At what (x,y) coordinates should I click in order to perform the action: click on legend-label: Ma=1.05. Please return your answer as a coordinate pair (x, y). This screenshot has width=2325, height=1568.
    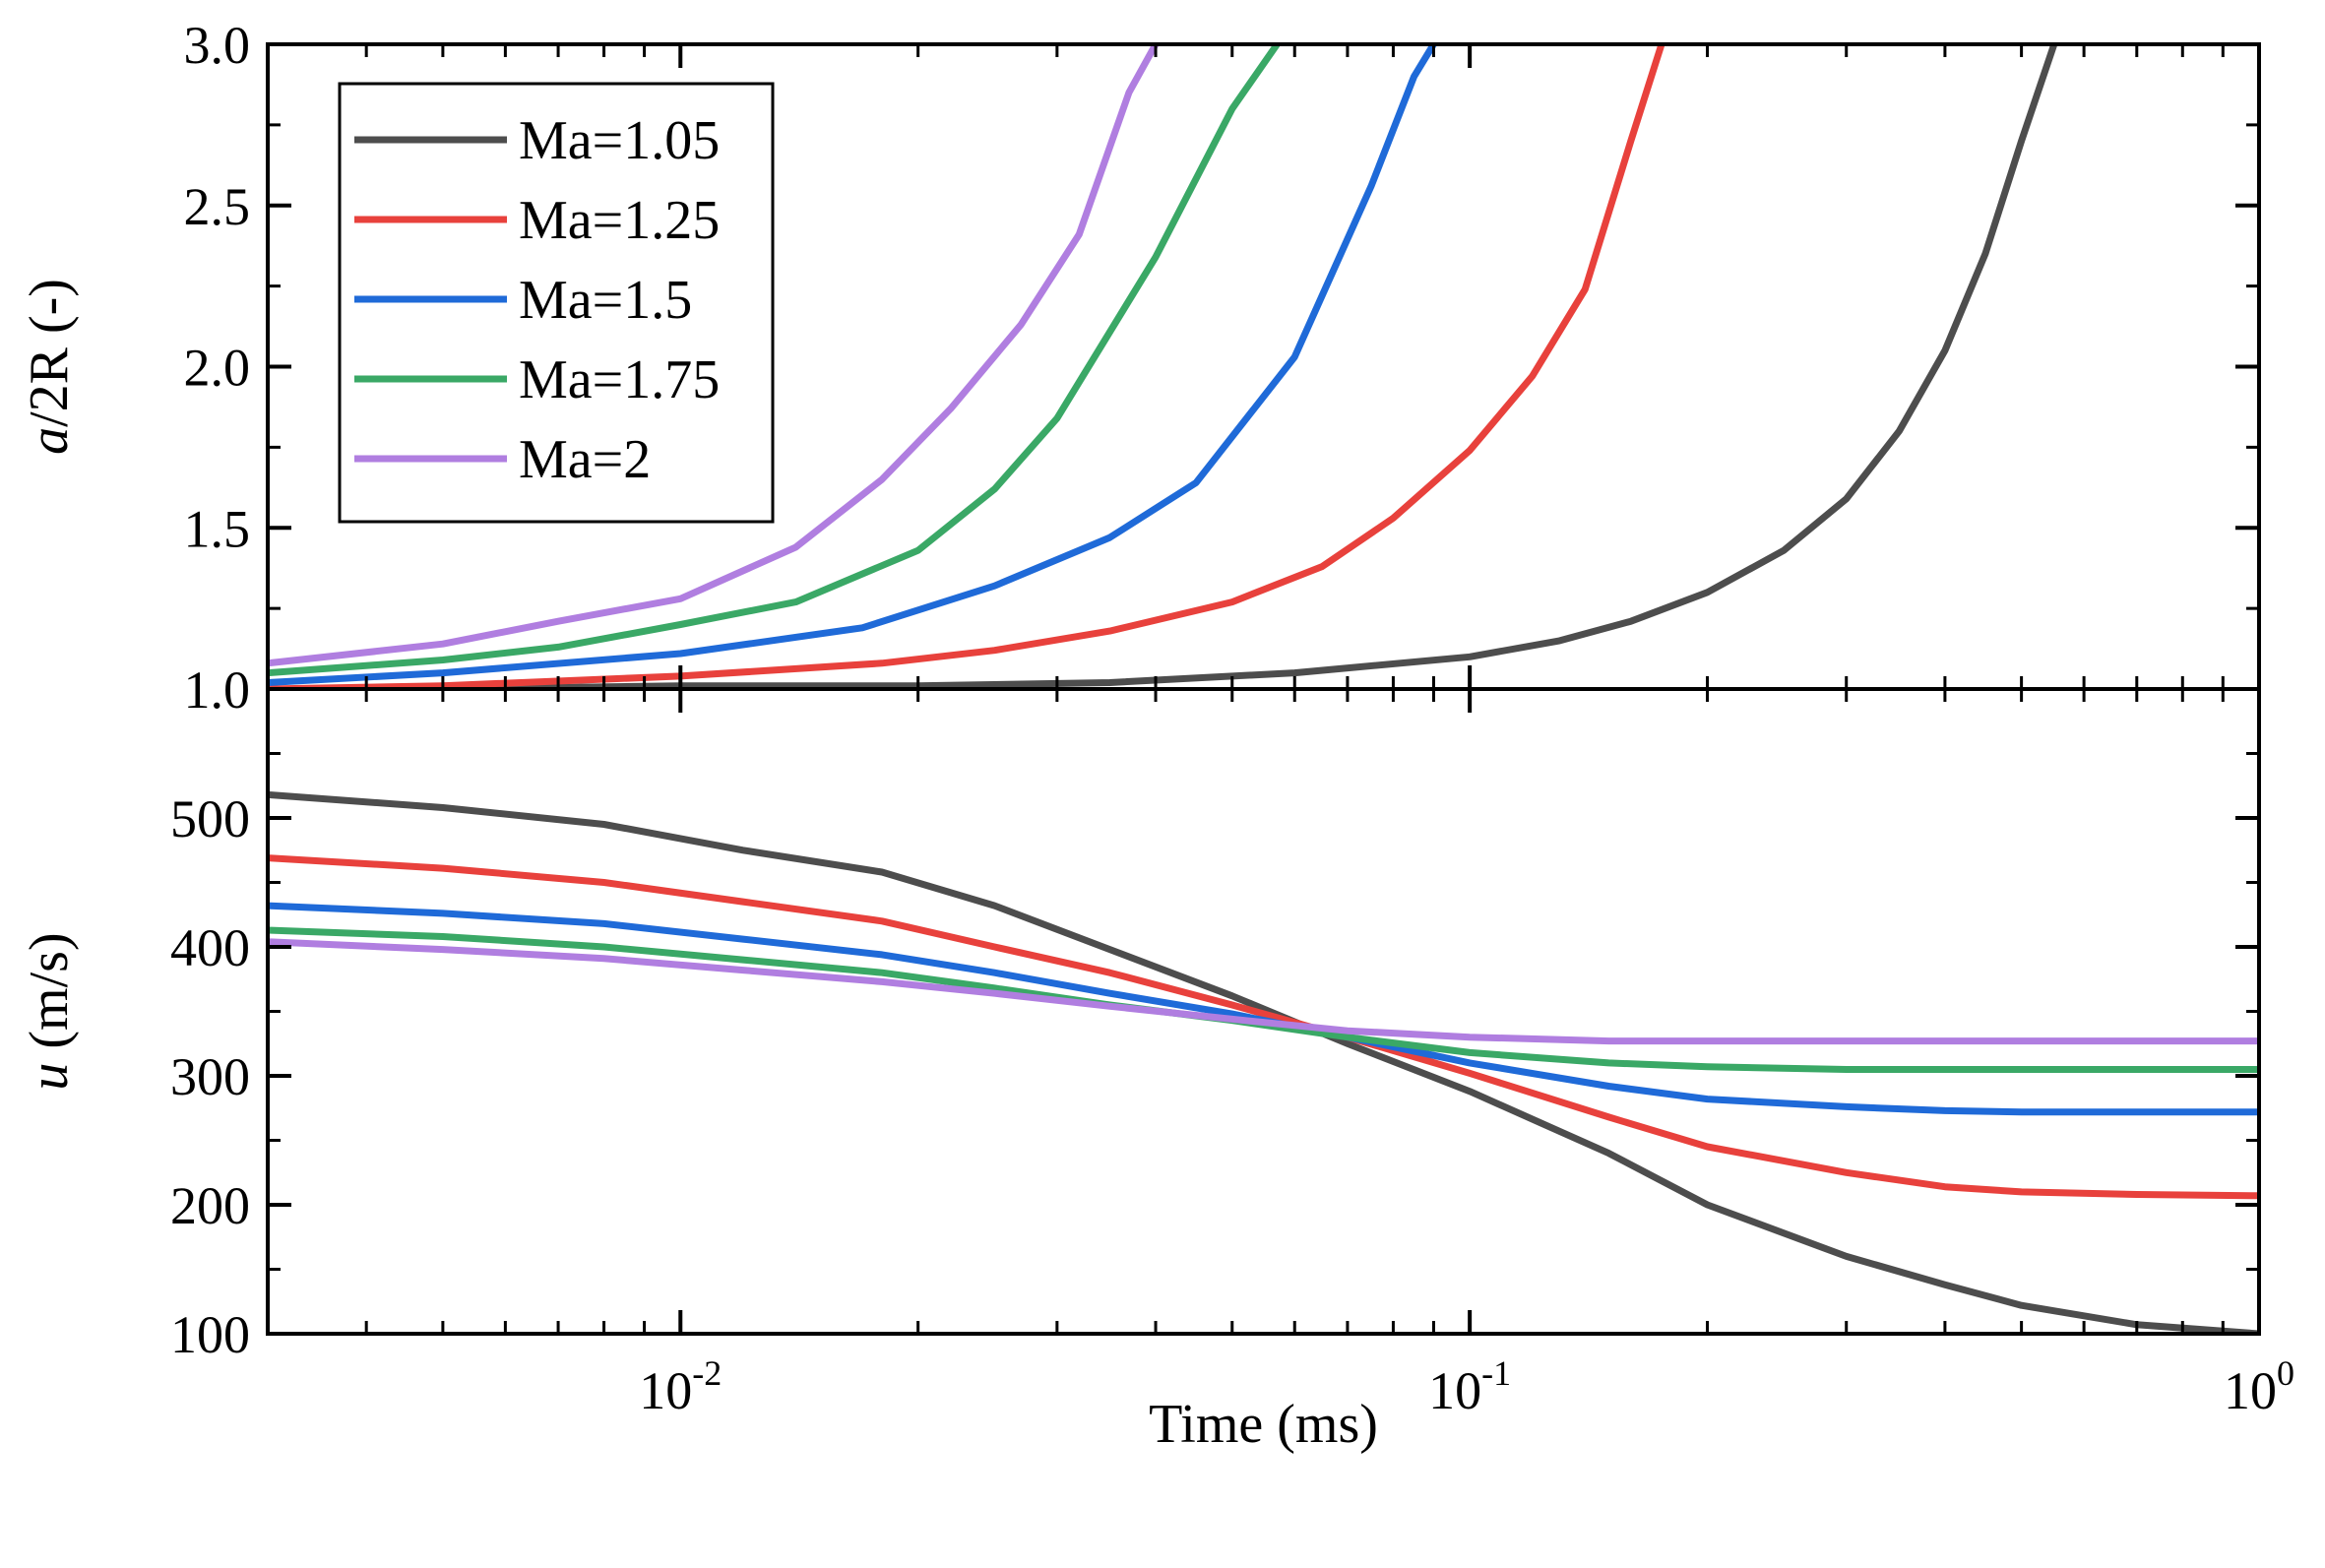
    Looking at the image, I should click on (619, 140).